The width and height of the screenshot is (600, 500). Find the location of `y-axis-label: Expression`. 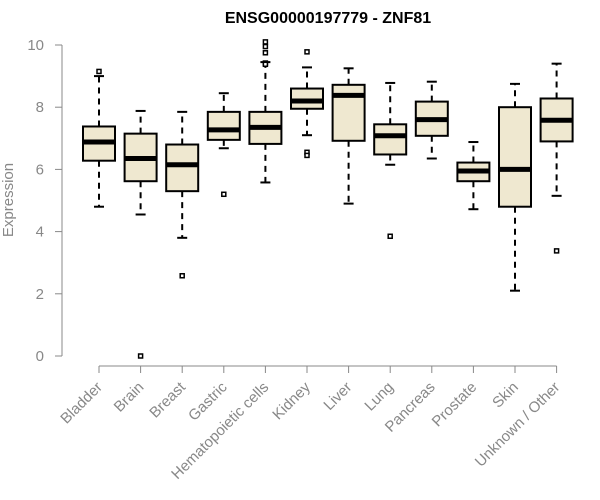

y-axis-label: Expression is located at coordinates (8, 200).